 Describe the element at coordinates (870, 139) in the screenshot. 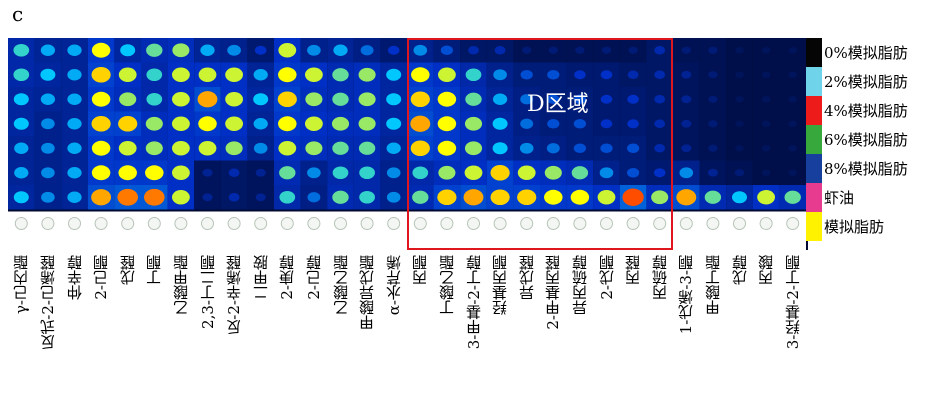

I see `legend-item: 6%模拟脂肪` at that location.